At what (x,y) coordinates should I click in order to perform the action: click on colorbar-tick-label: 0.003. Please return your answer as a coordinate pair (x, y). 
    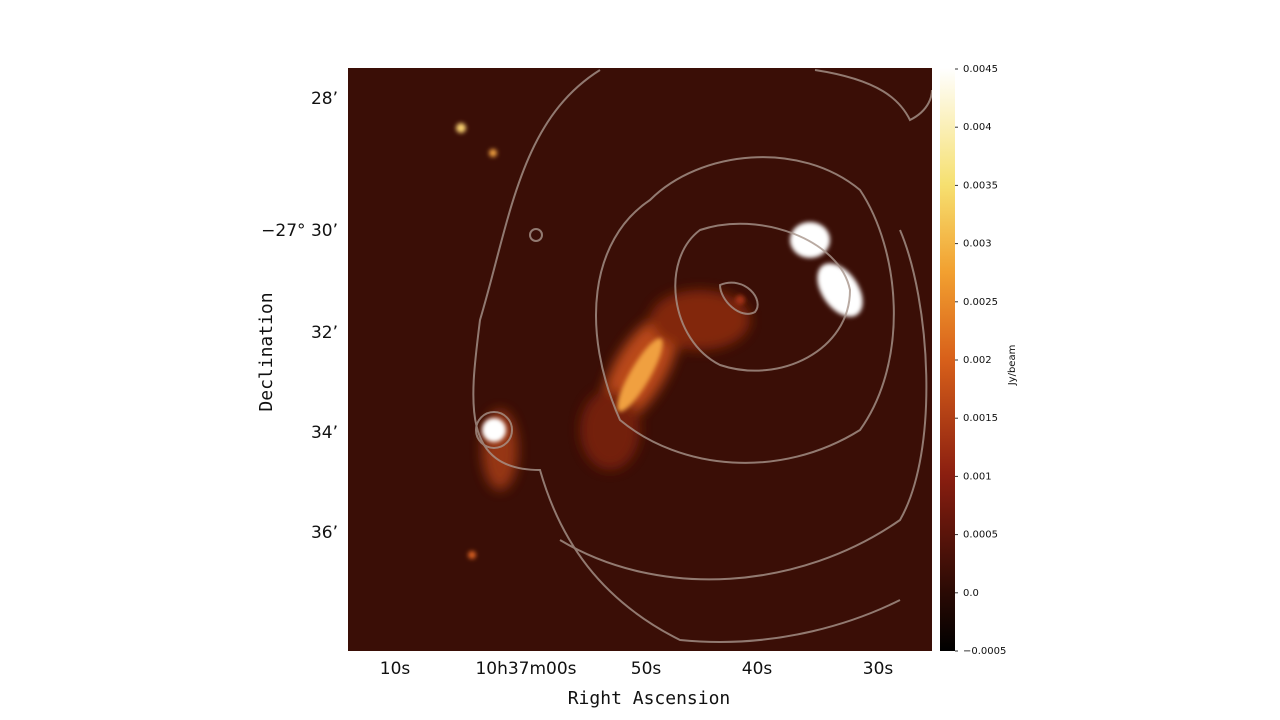
    Looking at the image, I should click on (977, 244).